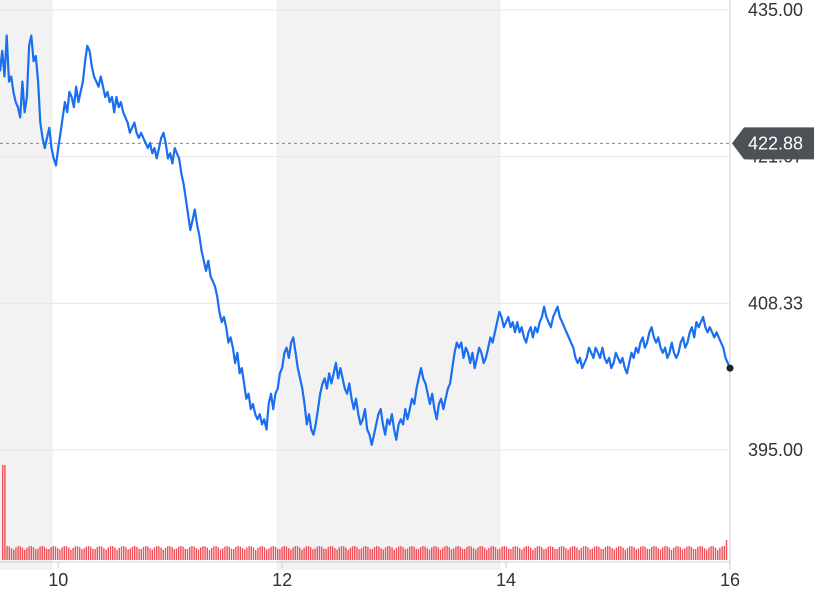 The width and height of the screenshot is (817, 602). I want to click on x-axis-ticks: 10 12 14 16, so click(394, 576).